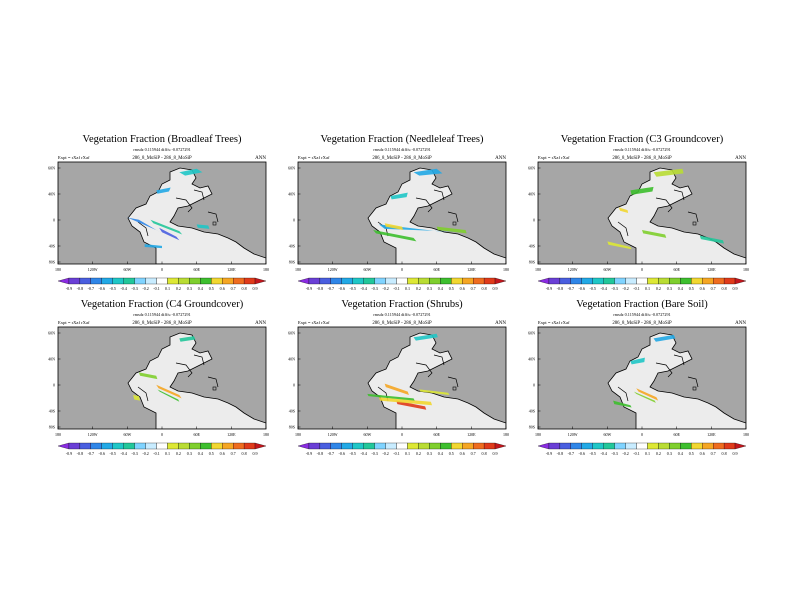 The image size is (800, 600). What do you see at coordinates (374, 288) in the screenshot?
I see `colorbar-label: -0.3` at bounding box center [374, 288].